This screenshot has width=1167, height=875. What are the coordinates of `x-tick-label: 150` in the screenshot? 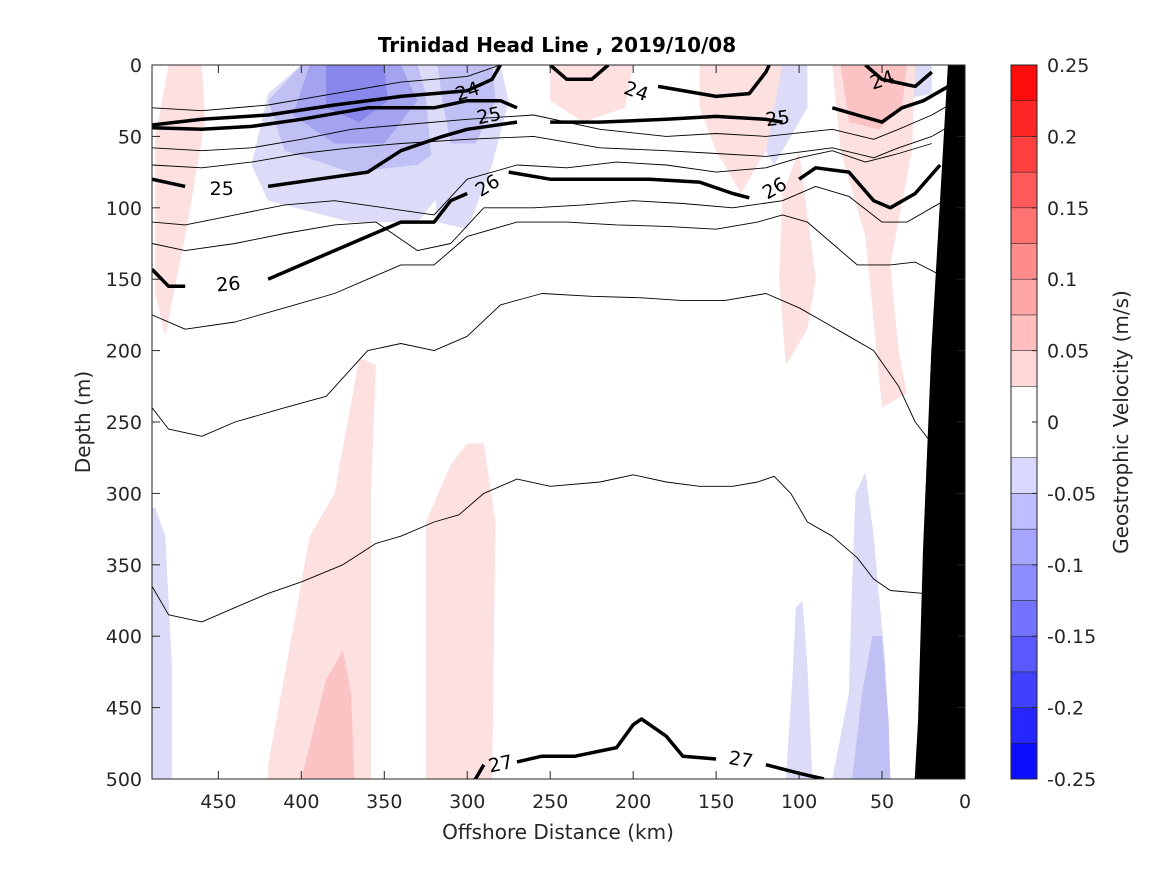 It's located at (716, 802).